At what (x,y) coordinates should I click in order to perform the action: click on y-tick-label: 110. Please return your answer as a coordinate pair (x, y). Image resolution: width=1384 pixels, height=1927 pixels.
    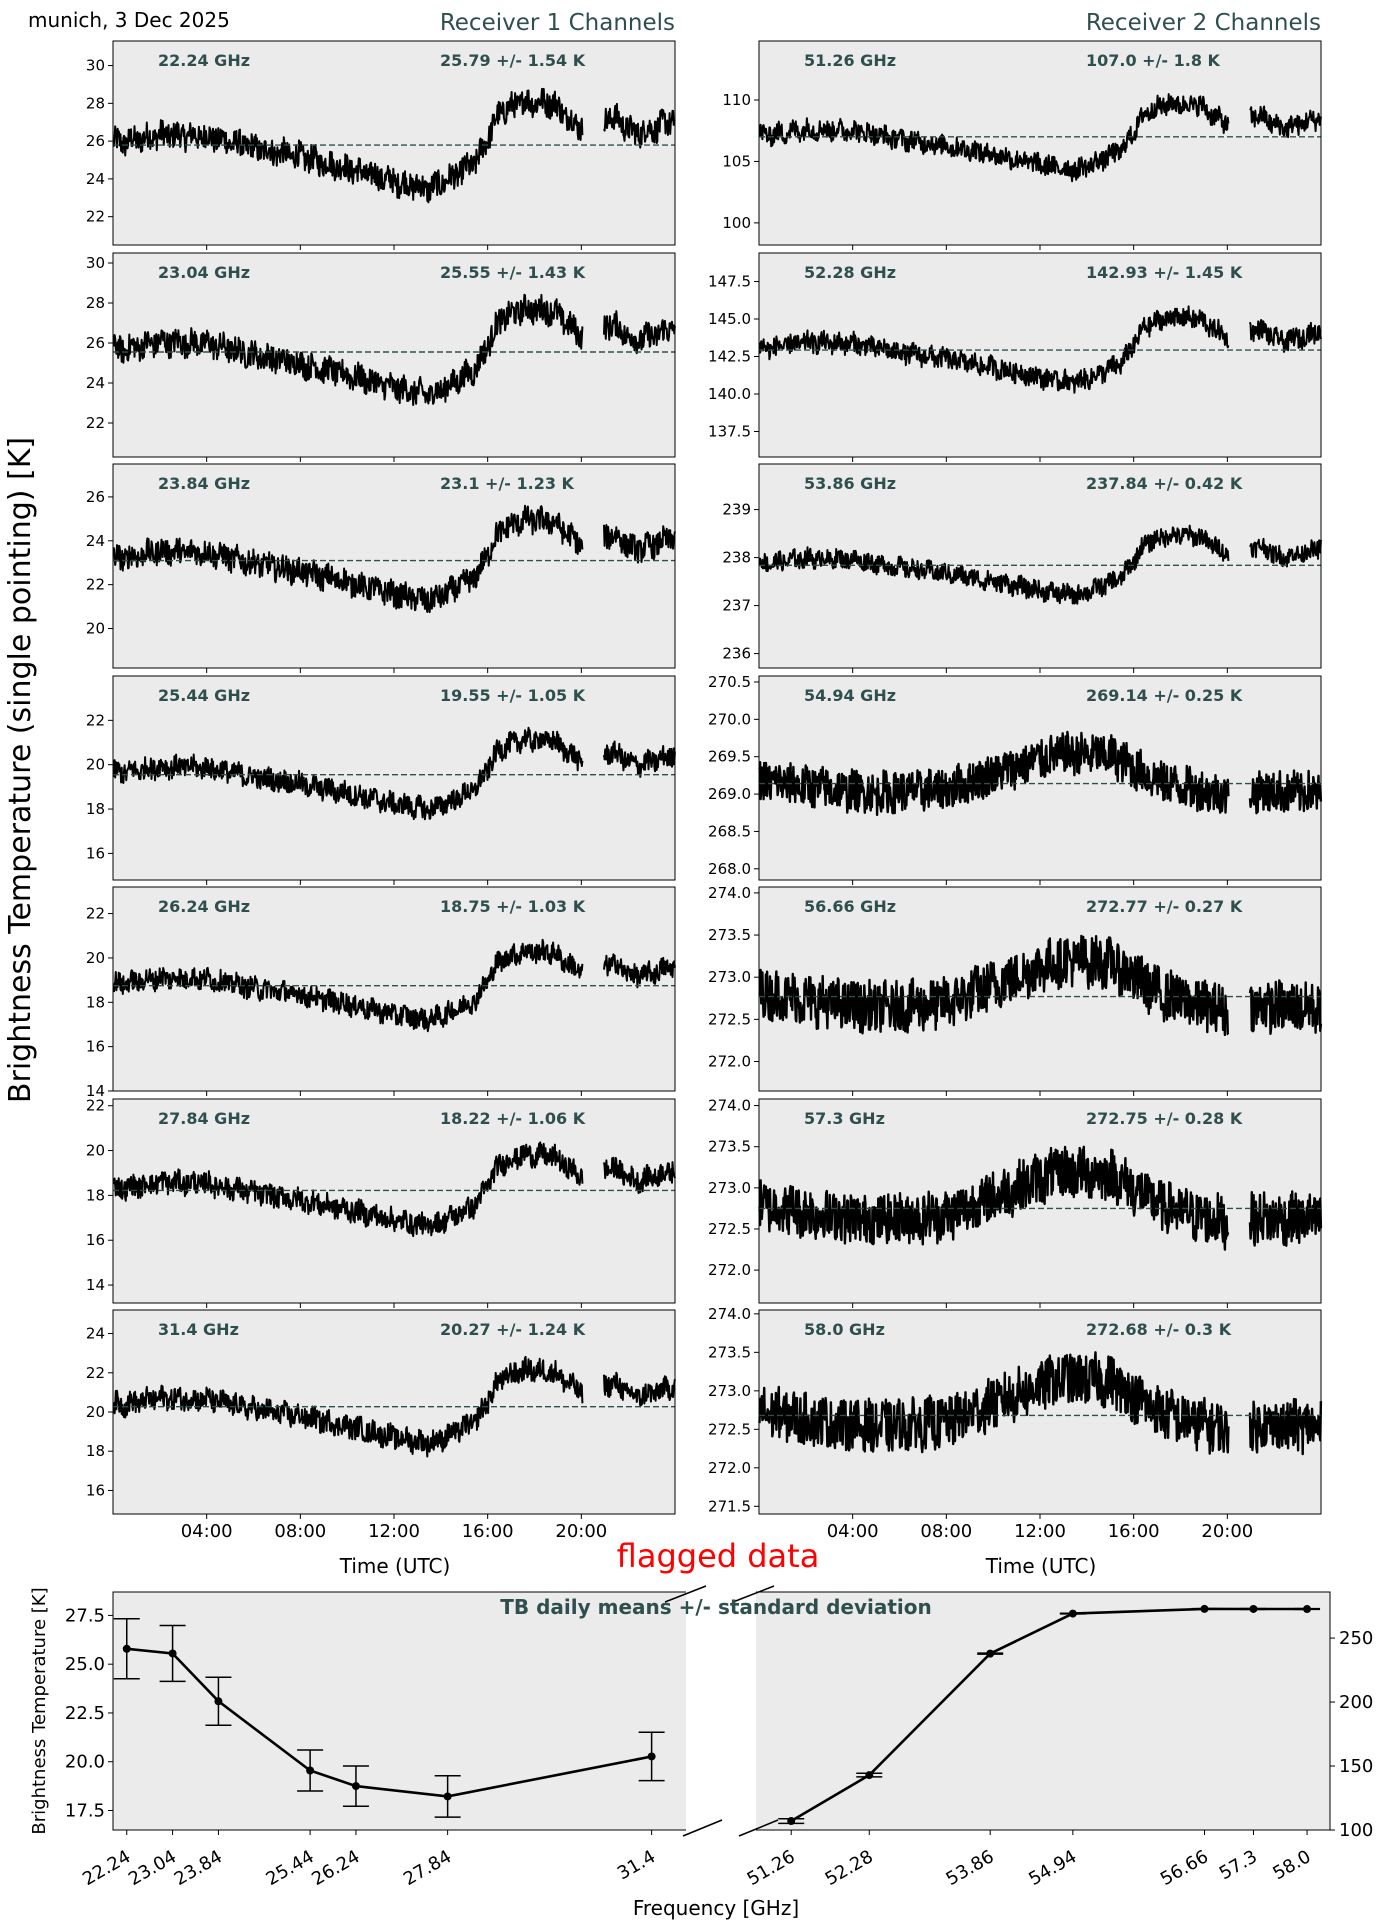
    Looking at the image, I should click on (736, 100).